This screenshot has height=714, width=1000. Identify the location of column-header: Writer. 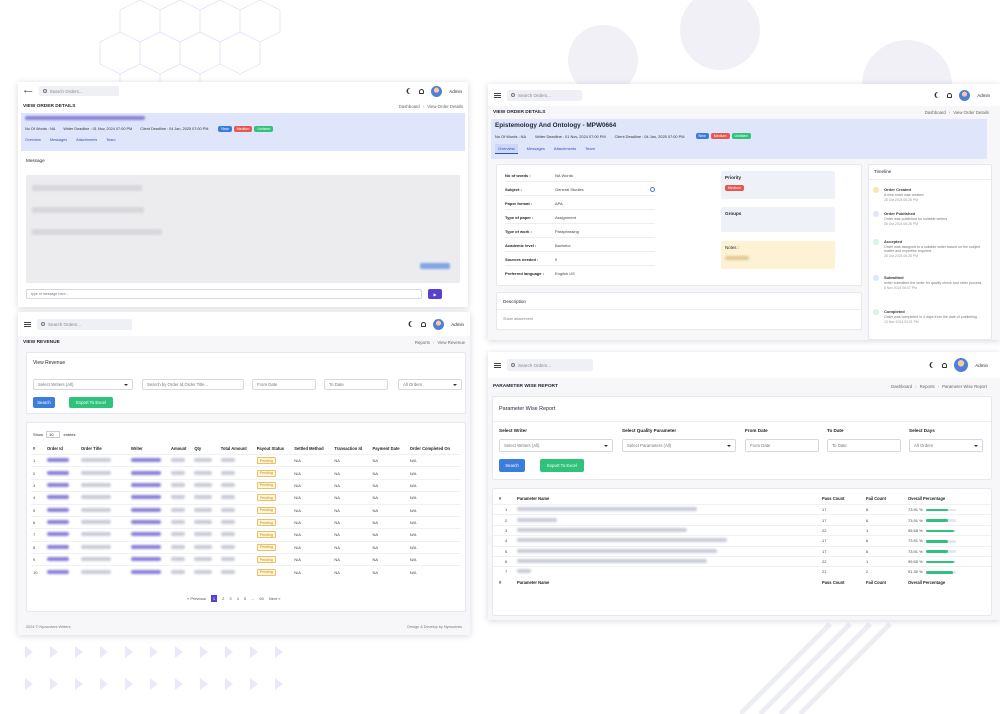
(137, 448).